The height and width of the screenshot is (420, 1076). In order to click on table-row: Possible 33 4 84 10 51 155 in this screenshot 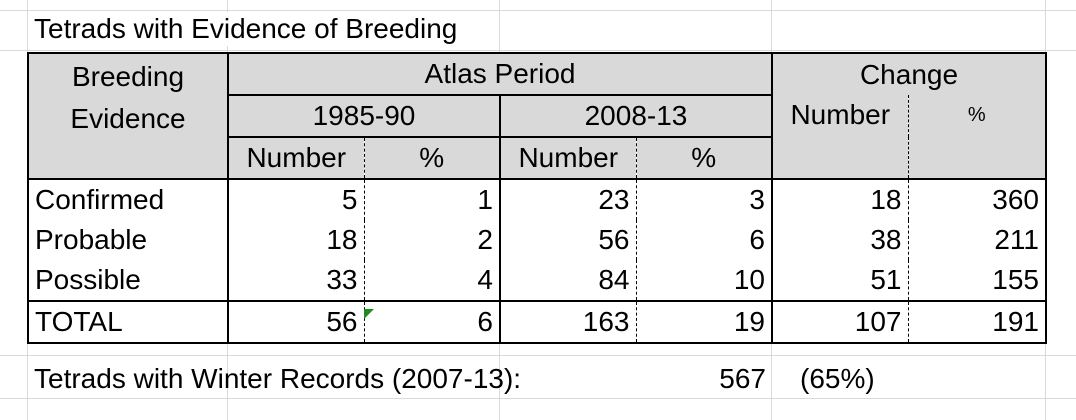, I will do `click(537, 280)`.